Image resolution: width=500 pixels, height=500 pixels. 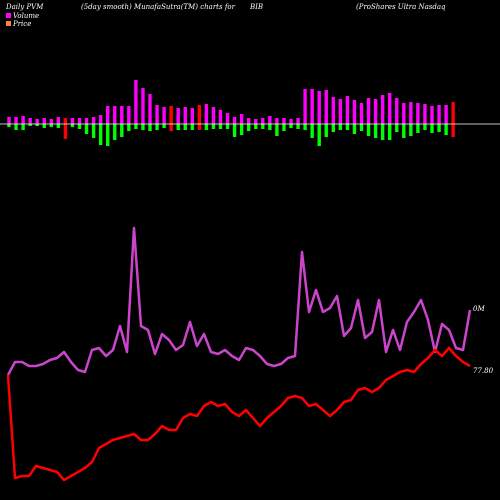 What do you see at coordinates (256, 7) in the screenshot?
I see `header-symbol: BIB` at bounding box center [256, 7].